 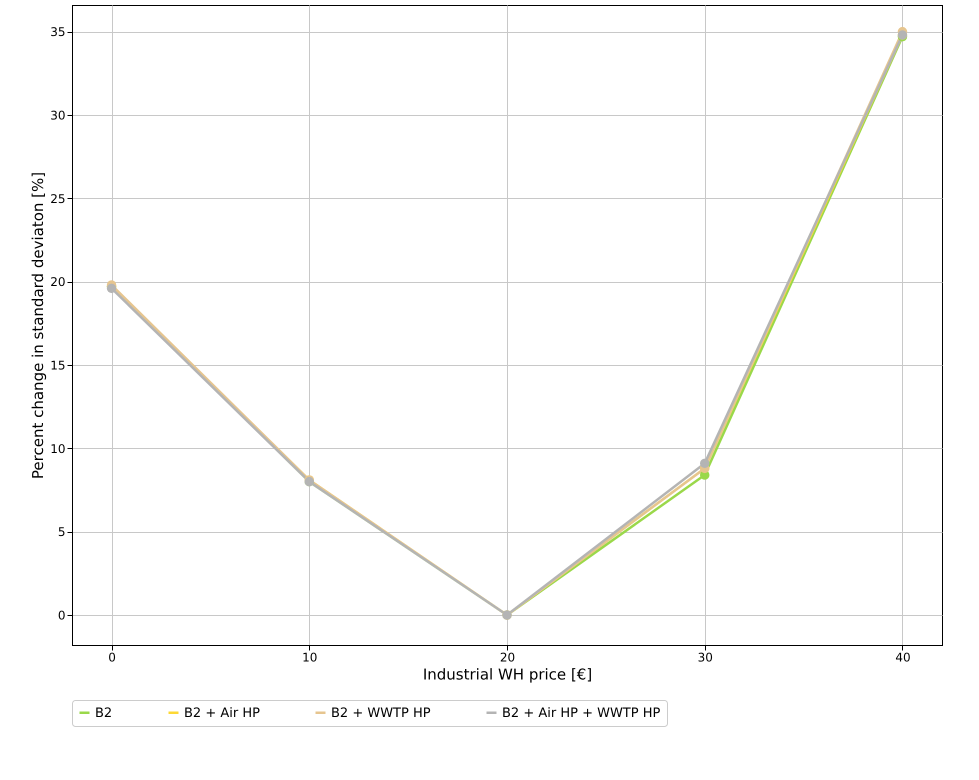 What do you see at coordinates (112, 657) in the screenshot?
I see `x-tick-label: 0` at bounding box center [112, 657].